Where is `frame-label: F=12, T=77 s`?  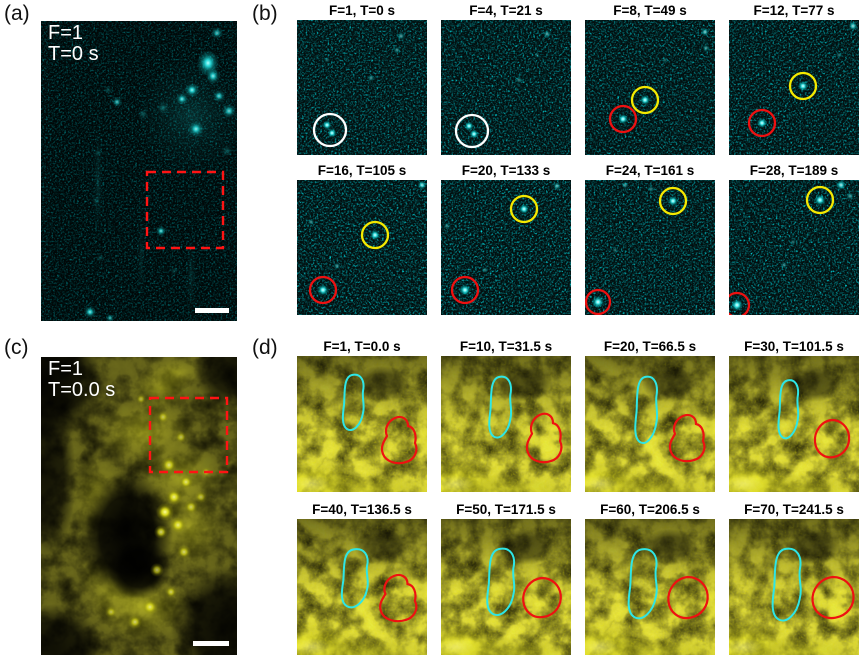 frame-label: F=12, T=77 s is located at coordinates (794, 10).